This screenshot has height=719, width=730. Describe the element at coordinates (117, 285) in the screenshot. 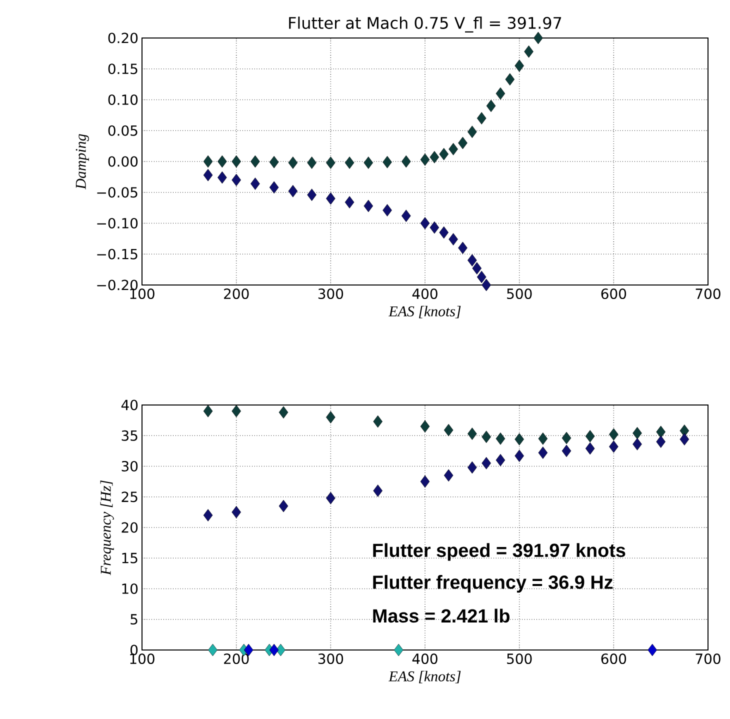

I see `y-tick-label: −0.20` at that location.